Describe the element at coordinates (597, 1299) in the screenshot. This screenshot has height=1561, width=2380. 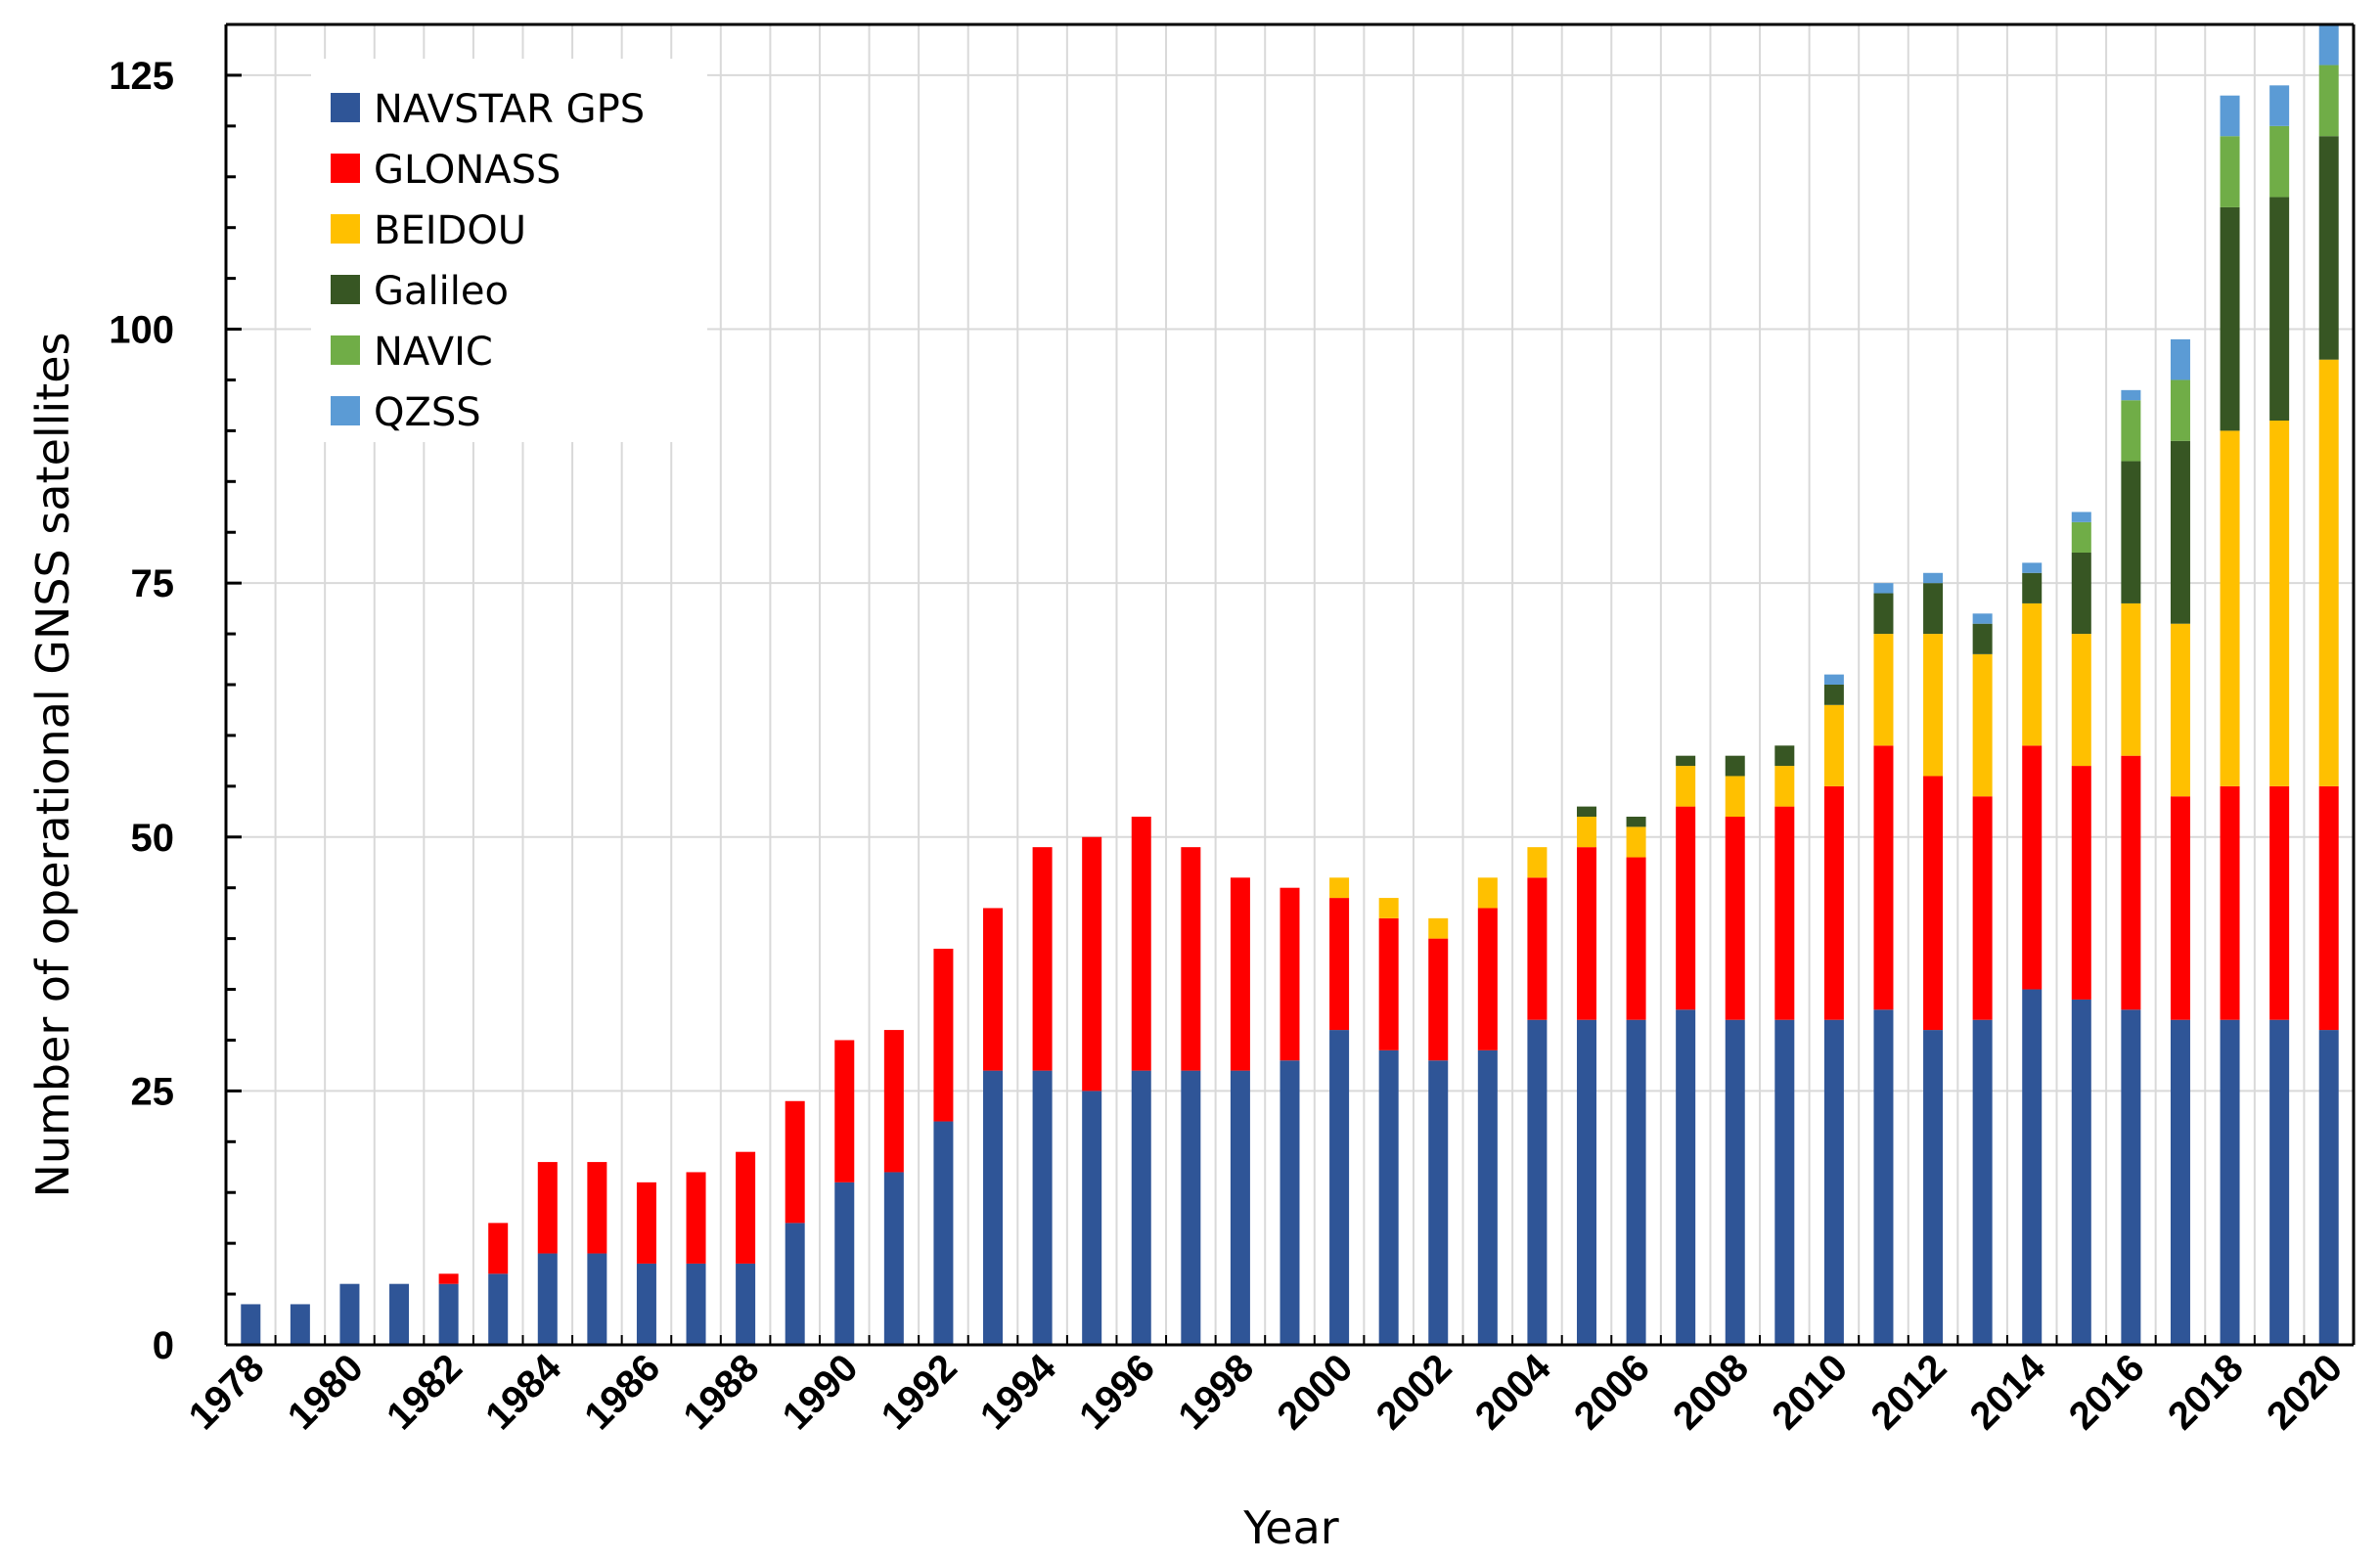
I see `bar-navstar-gps-1985` at that location.